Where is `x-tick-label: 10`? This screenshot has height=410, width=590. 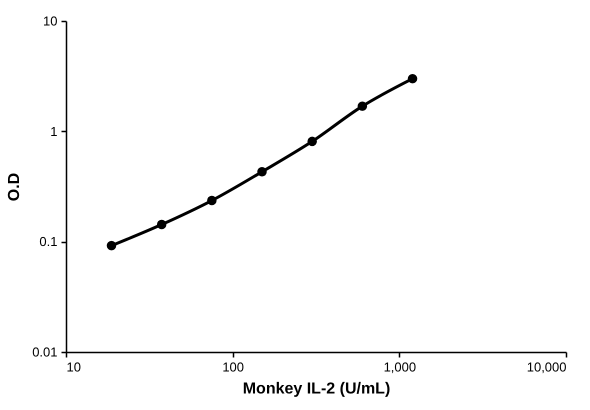 x-tick-label: 10 is located at coordinates (73, 367).